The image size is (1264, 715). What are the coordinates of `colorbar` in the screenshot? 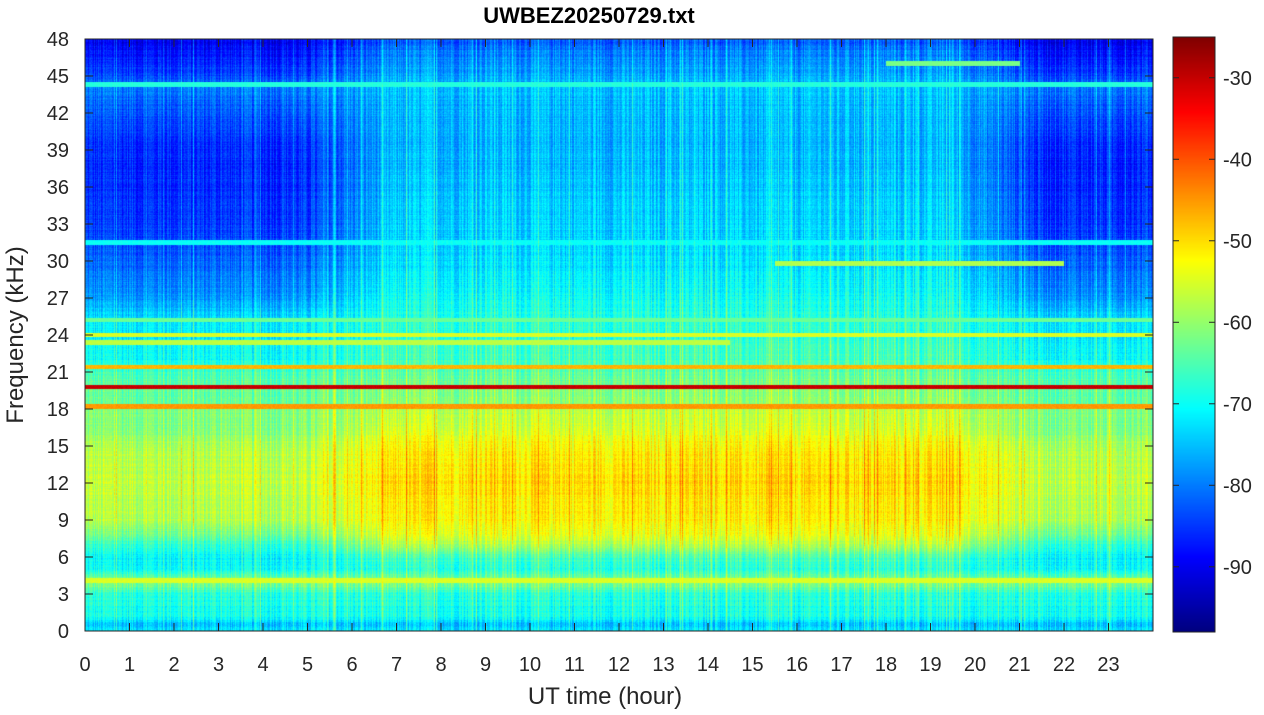 It's located at (1194, 334).